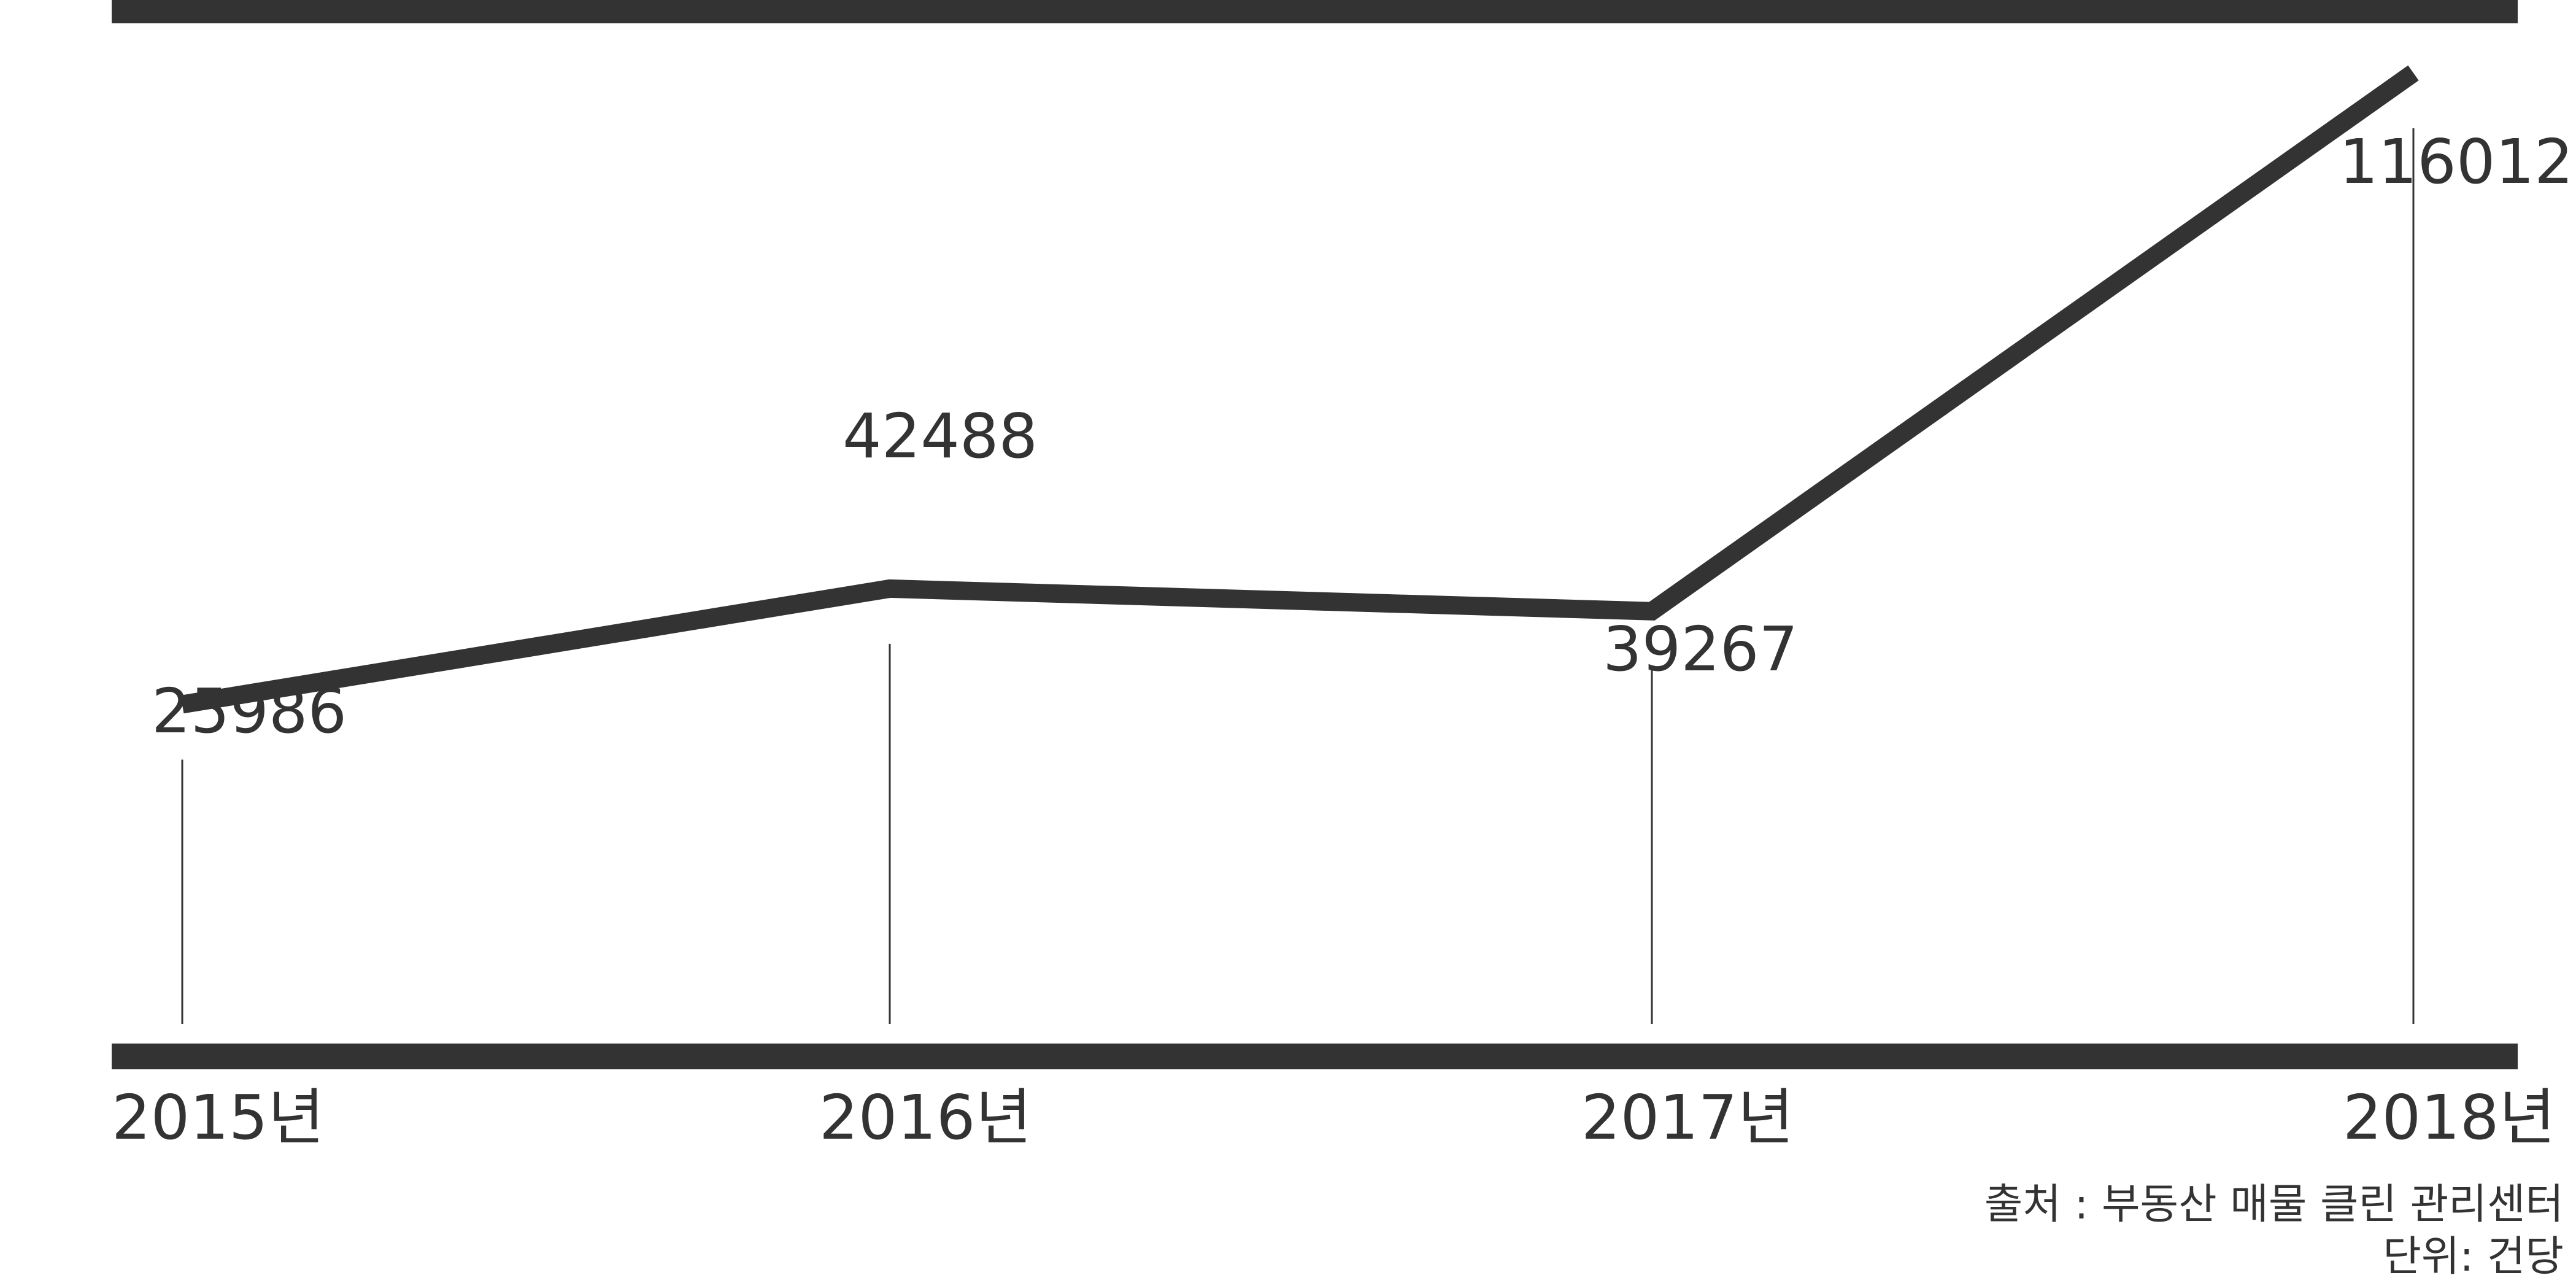 Image resolution: width=2576 pixels, height=1286 pixels. I want to click on x-tick-label-2: 2016년, so click(925, 1117).